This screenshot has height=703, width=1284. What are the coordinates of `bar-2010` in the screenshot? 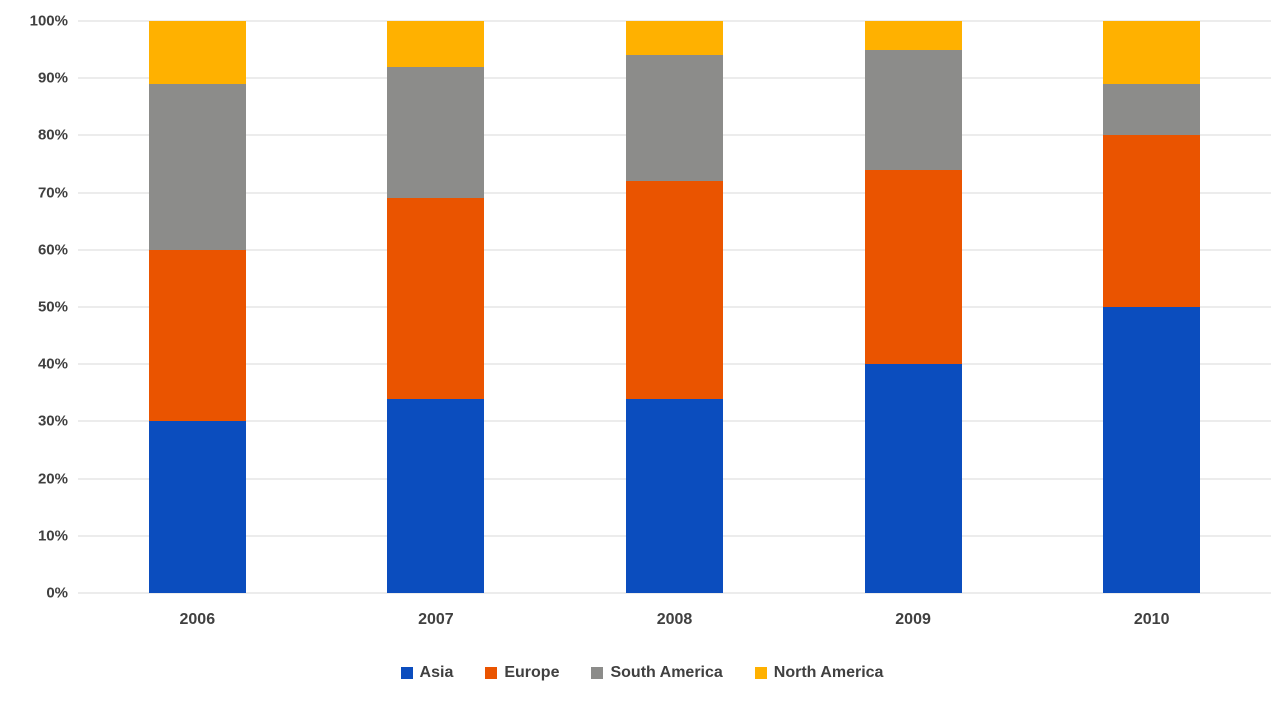 It's located at (1152, 307).